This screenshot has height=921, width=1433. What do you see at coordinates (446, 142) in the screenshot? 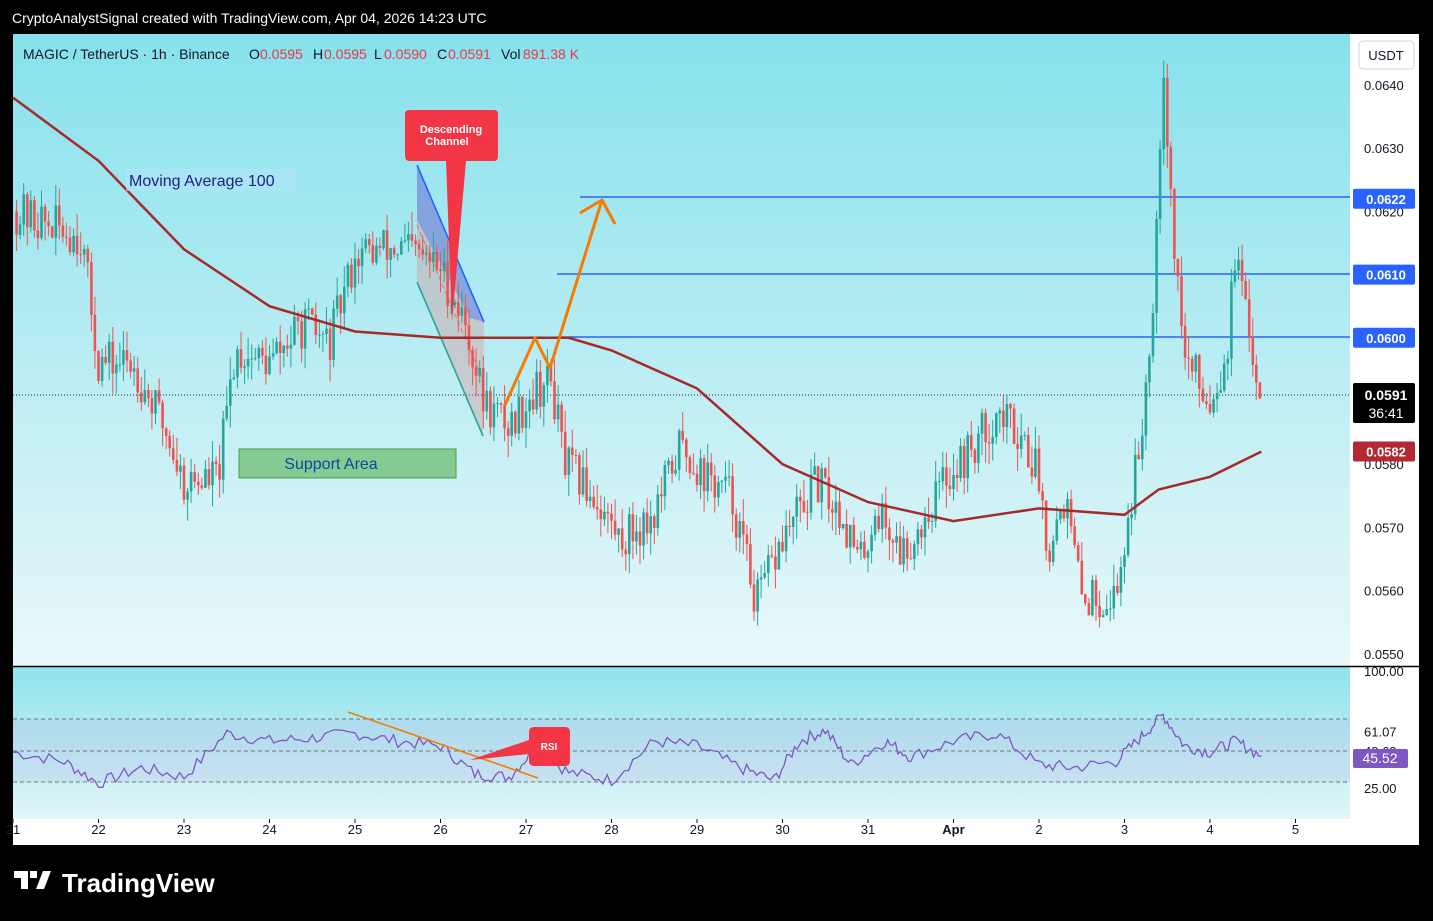
I see `descending-channel-label-2: Channel` at bounding box center [446, 142].